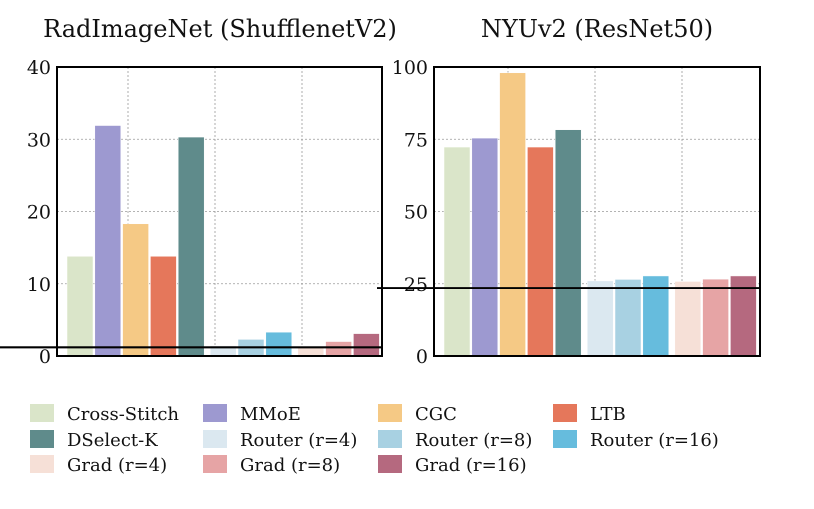  I want to click on legend-item: Router (r=4), so click(280, 440).